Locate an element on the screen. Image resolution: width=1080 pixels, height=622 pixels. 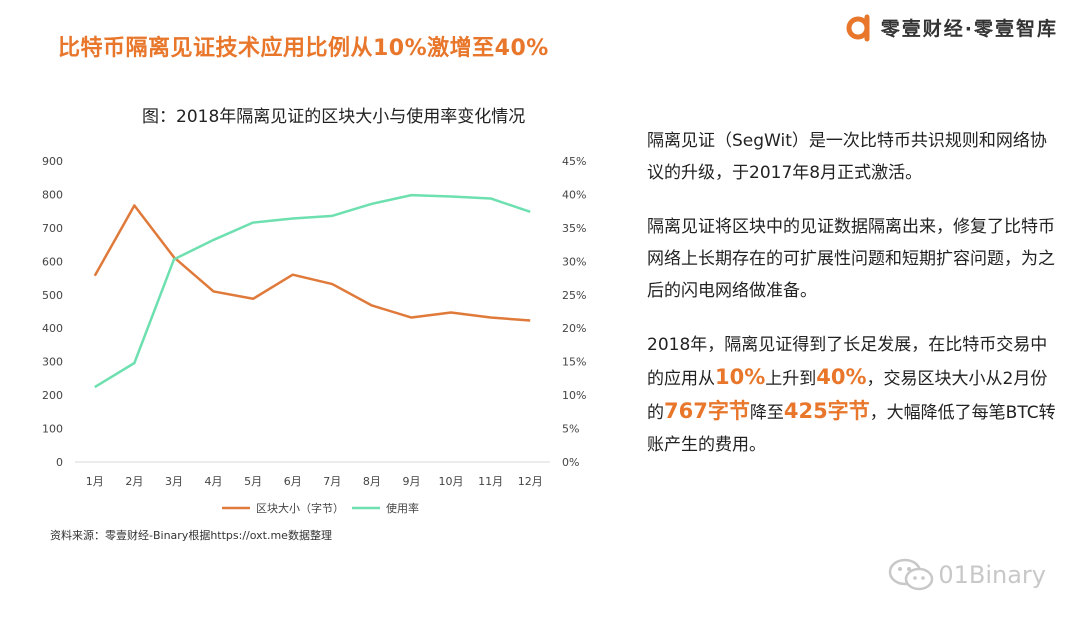
watermark-text: 01Binary is located at coordinates (992, 575).